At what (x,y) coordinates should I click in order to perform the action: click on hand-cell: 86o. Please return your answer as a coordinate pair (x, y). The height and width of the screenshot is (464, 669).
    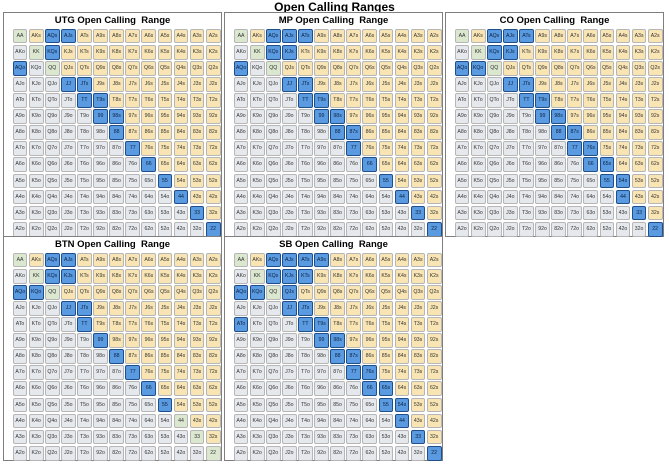
    Looking at the image, I should click on (337, 165).